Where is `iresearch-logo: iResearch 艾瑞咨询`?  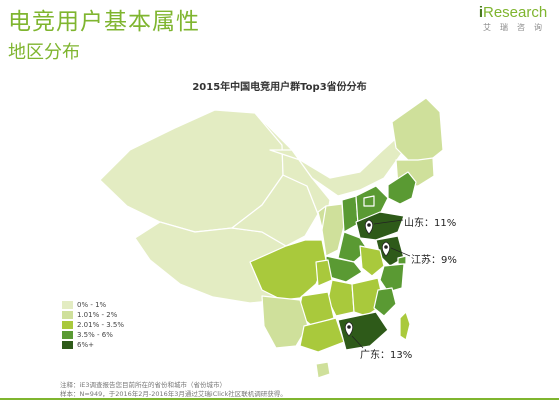 iresearch-logo: iResearch 艾瑞咨询 is located at coordinates (513, 18).